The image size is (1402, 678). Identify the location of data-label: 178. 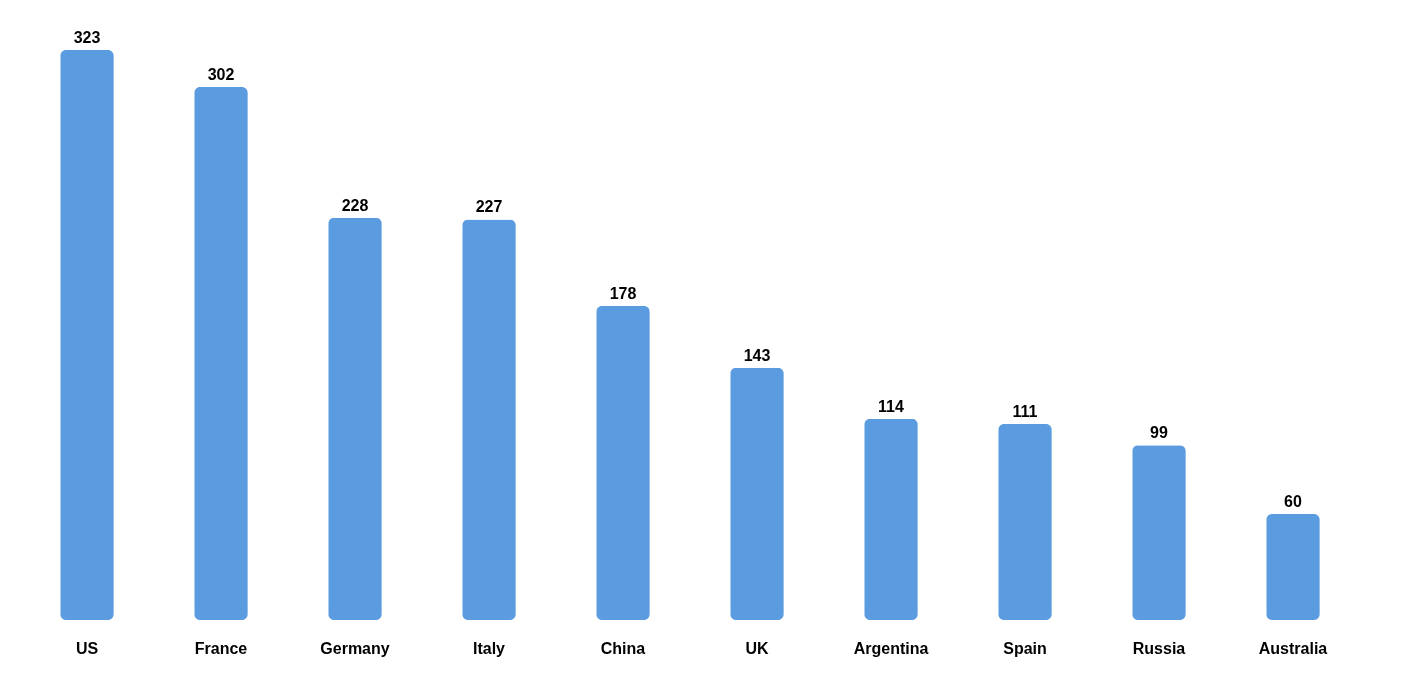
(623, 293).